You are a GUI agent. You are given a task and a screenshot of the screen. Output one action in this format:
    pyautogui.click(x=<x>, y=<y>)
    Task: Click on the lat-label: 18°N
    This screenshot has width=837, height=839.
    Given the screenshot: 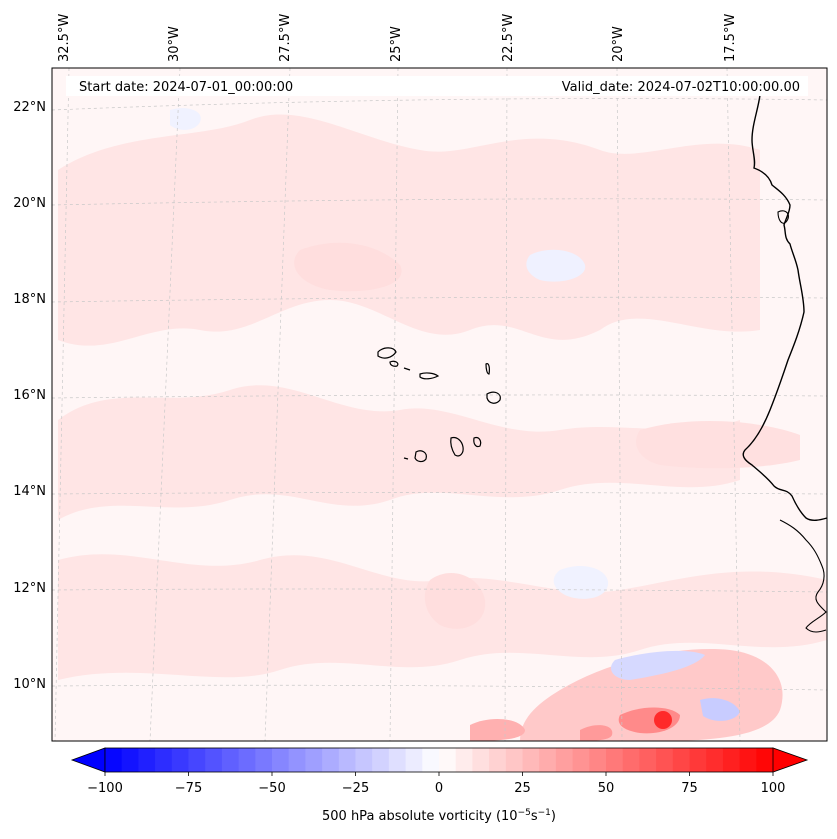 What is the action you would take?
    pyautogui.click(x=29, y=299)
    